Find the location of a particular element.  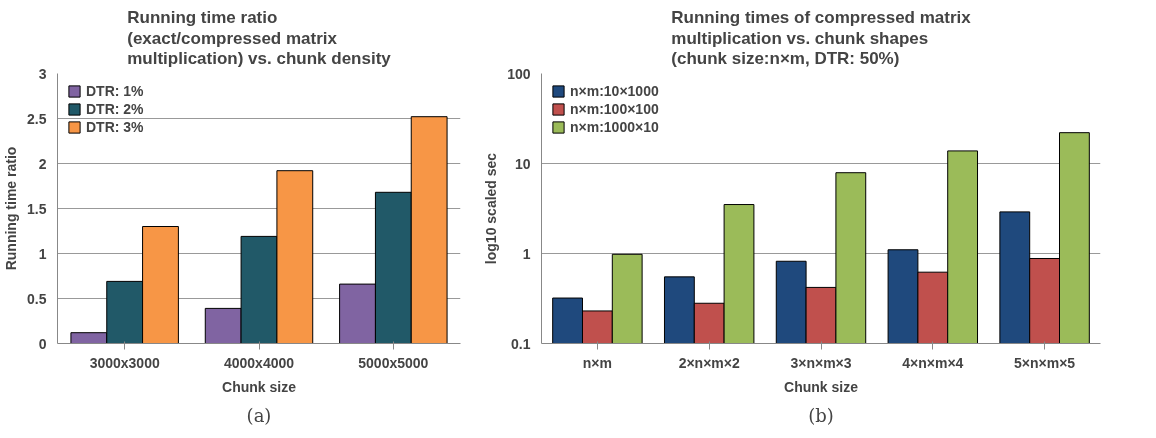

x-tick-label: 2×n×m×2 is located at coordinates (709, 362).